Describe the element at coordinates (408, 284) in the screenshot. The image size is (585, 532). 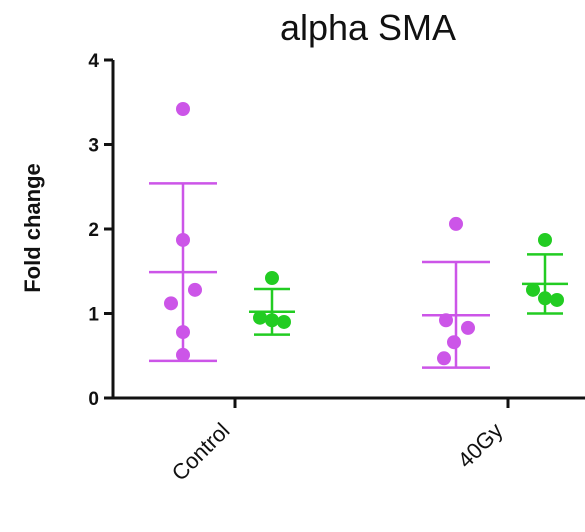
I see `series-group` at that location.